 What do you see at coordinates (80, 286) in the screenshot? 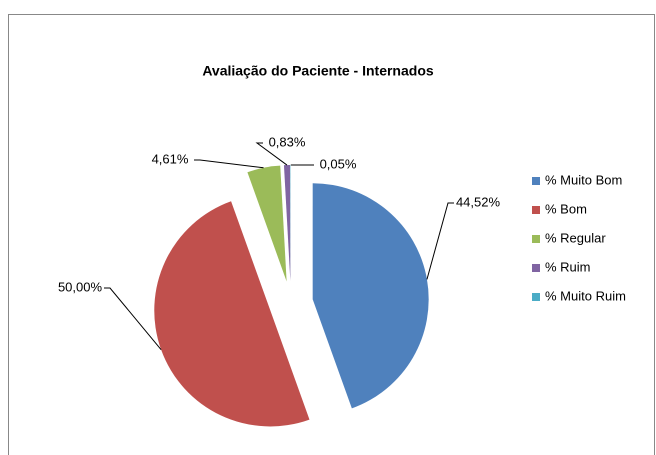
I see `data-label: 50,00%` at bounding box center [80, 286].